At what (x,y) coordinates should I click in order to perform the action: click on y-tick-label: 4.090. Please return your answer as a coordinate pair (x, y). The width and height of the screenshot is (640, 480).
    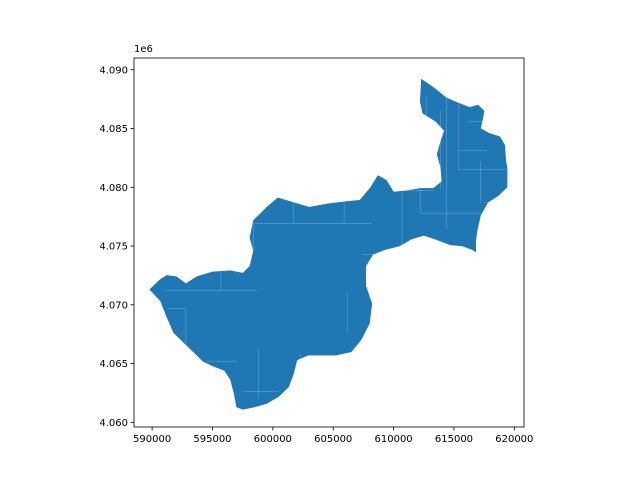
    Looking at the image, I should click on (113, 70).